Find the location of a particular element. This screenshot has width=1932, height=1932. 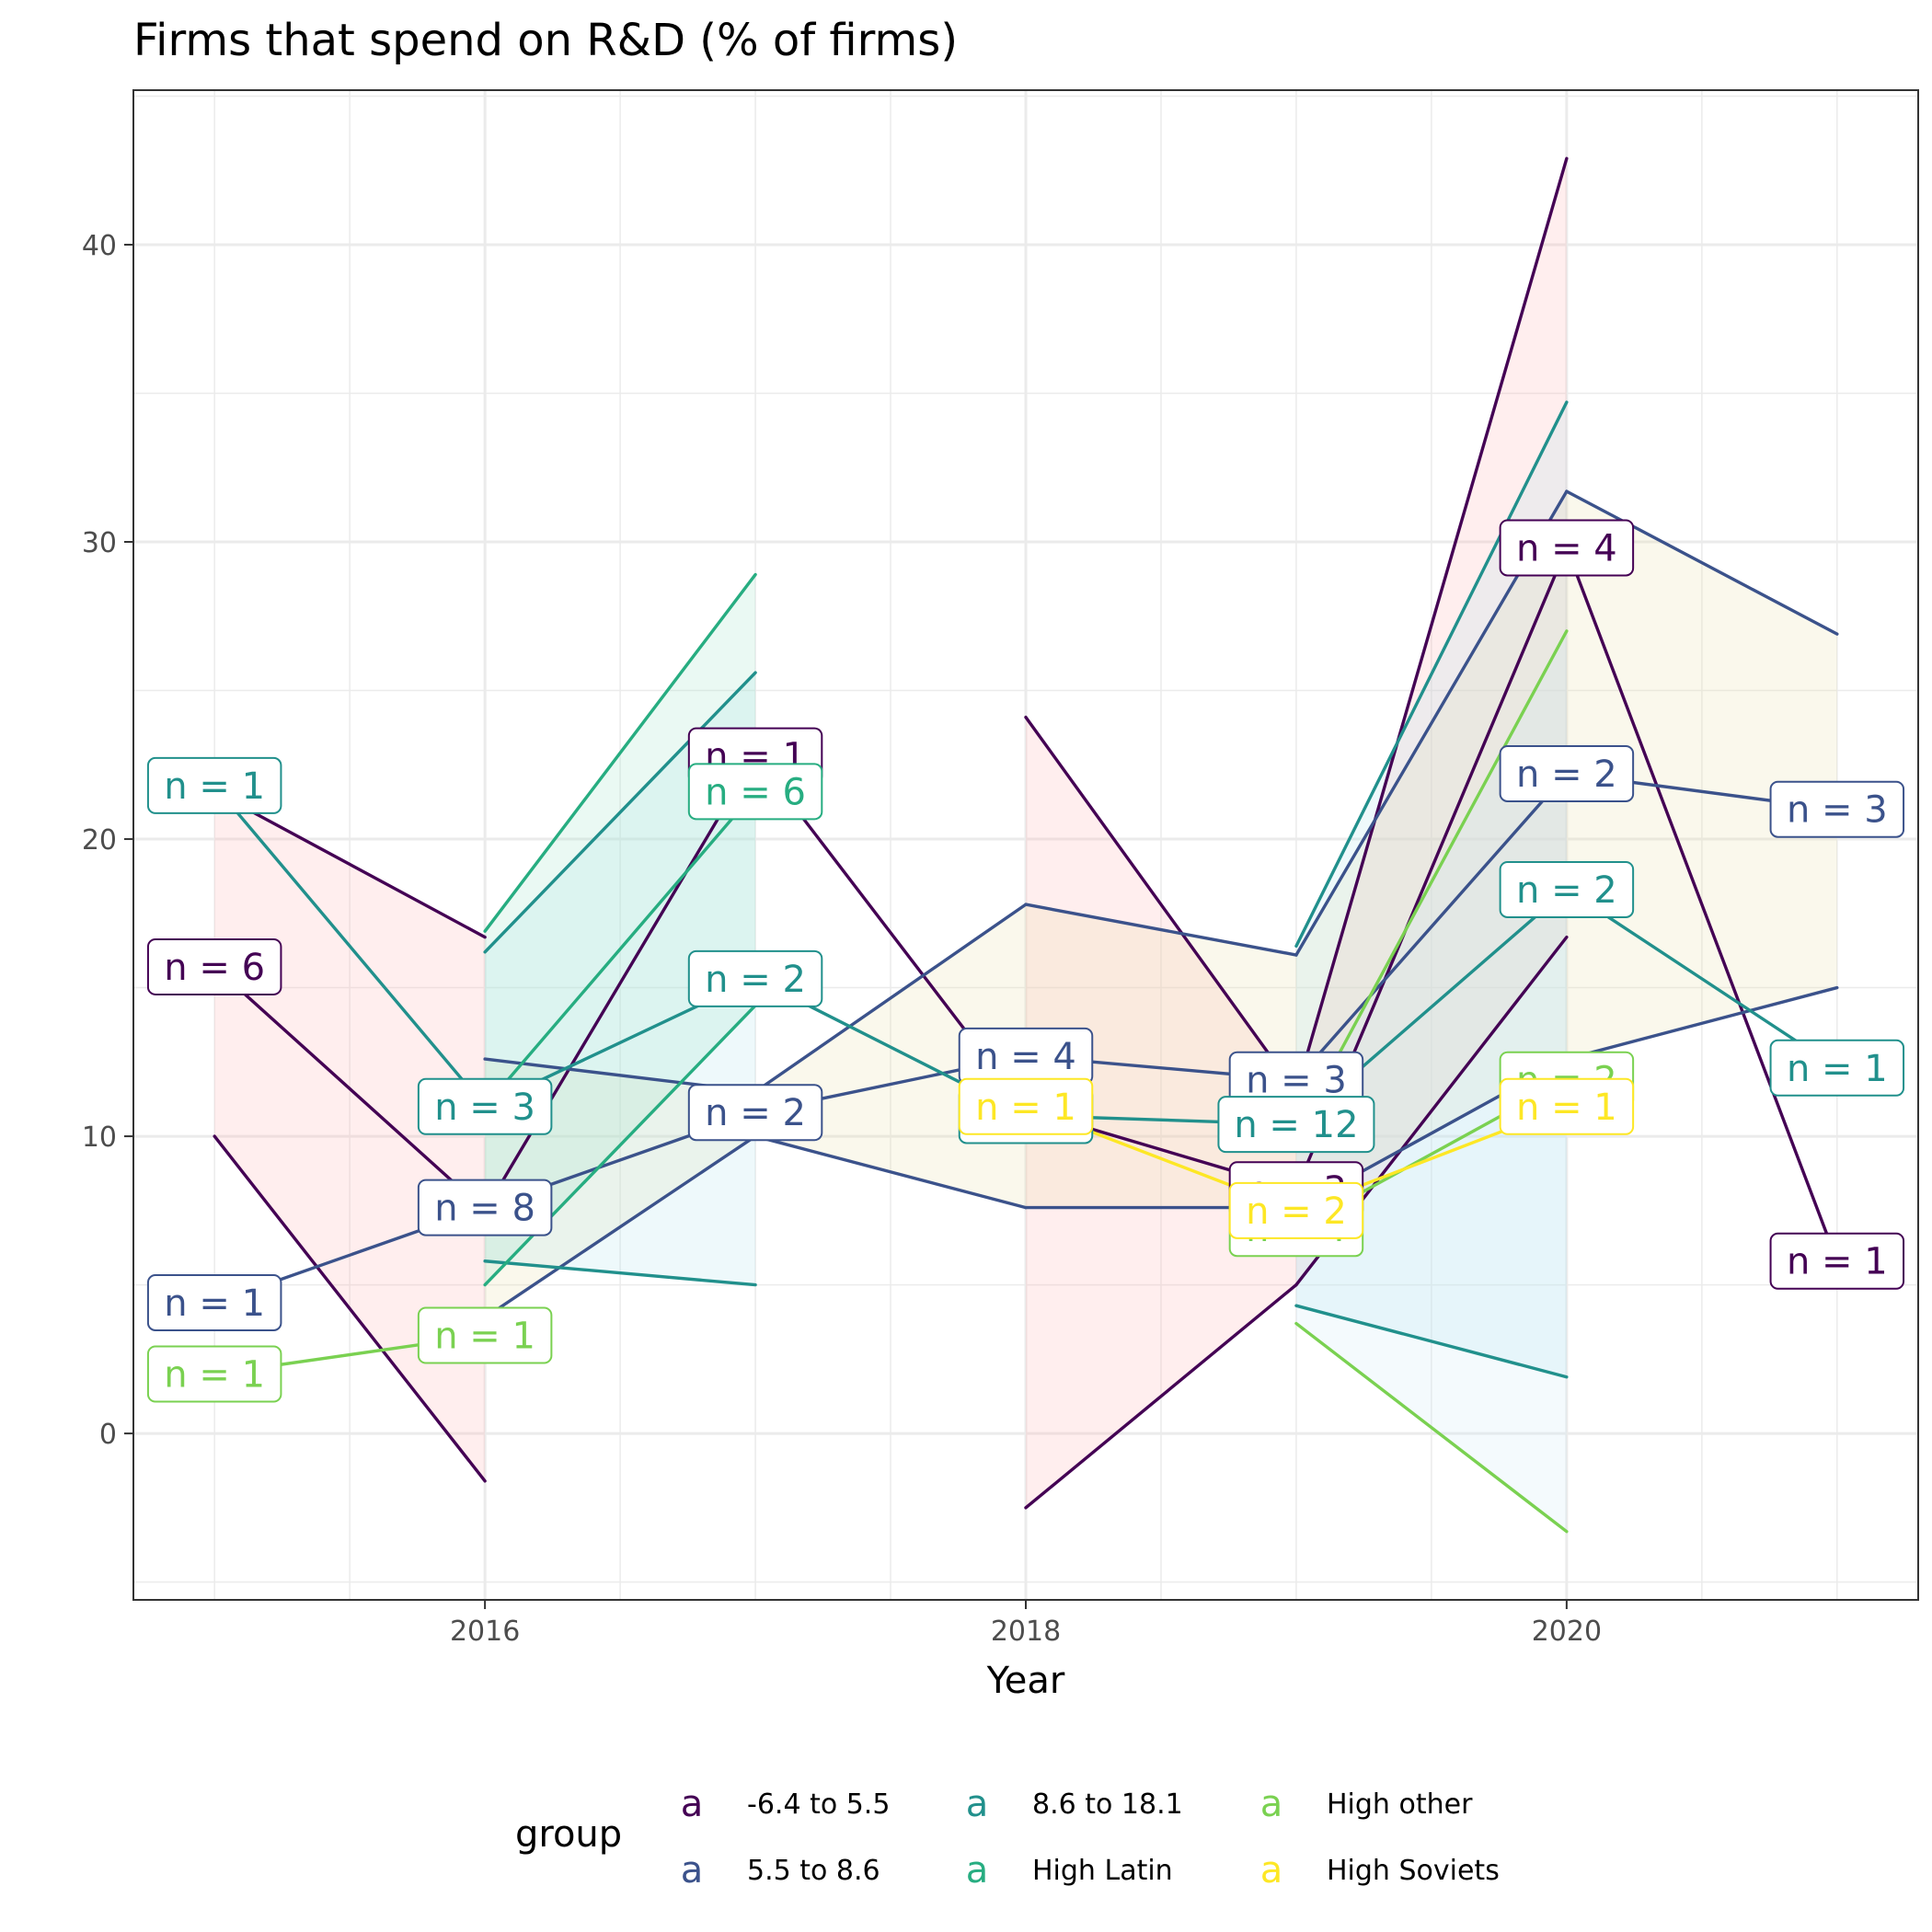

line-high-latin is located at coordinates (620, 949).